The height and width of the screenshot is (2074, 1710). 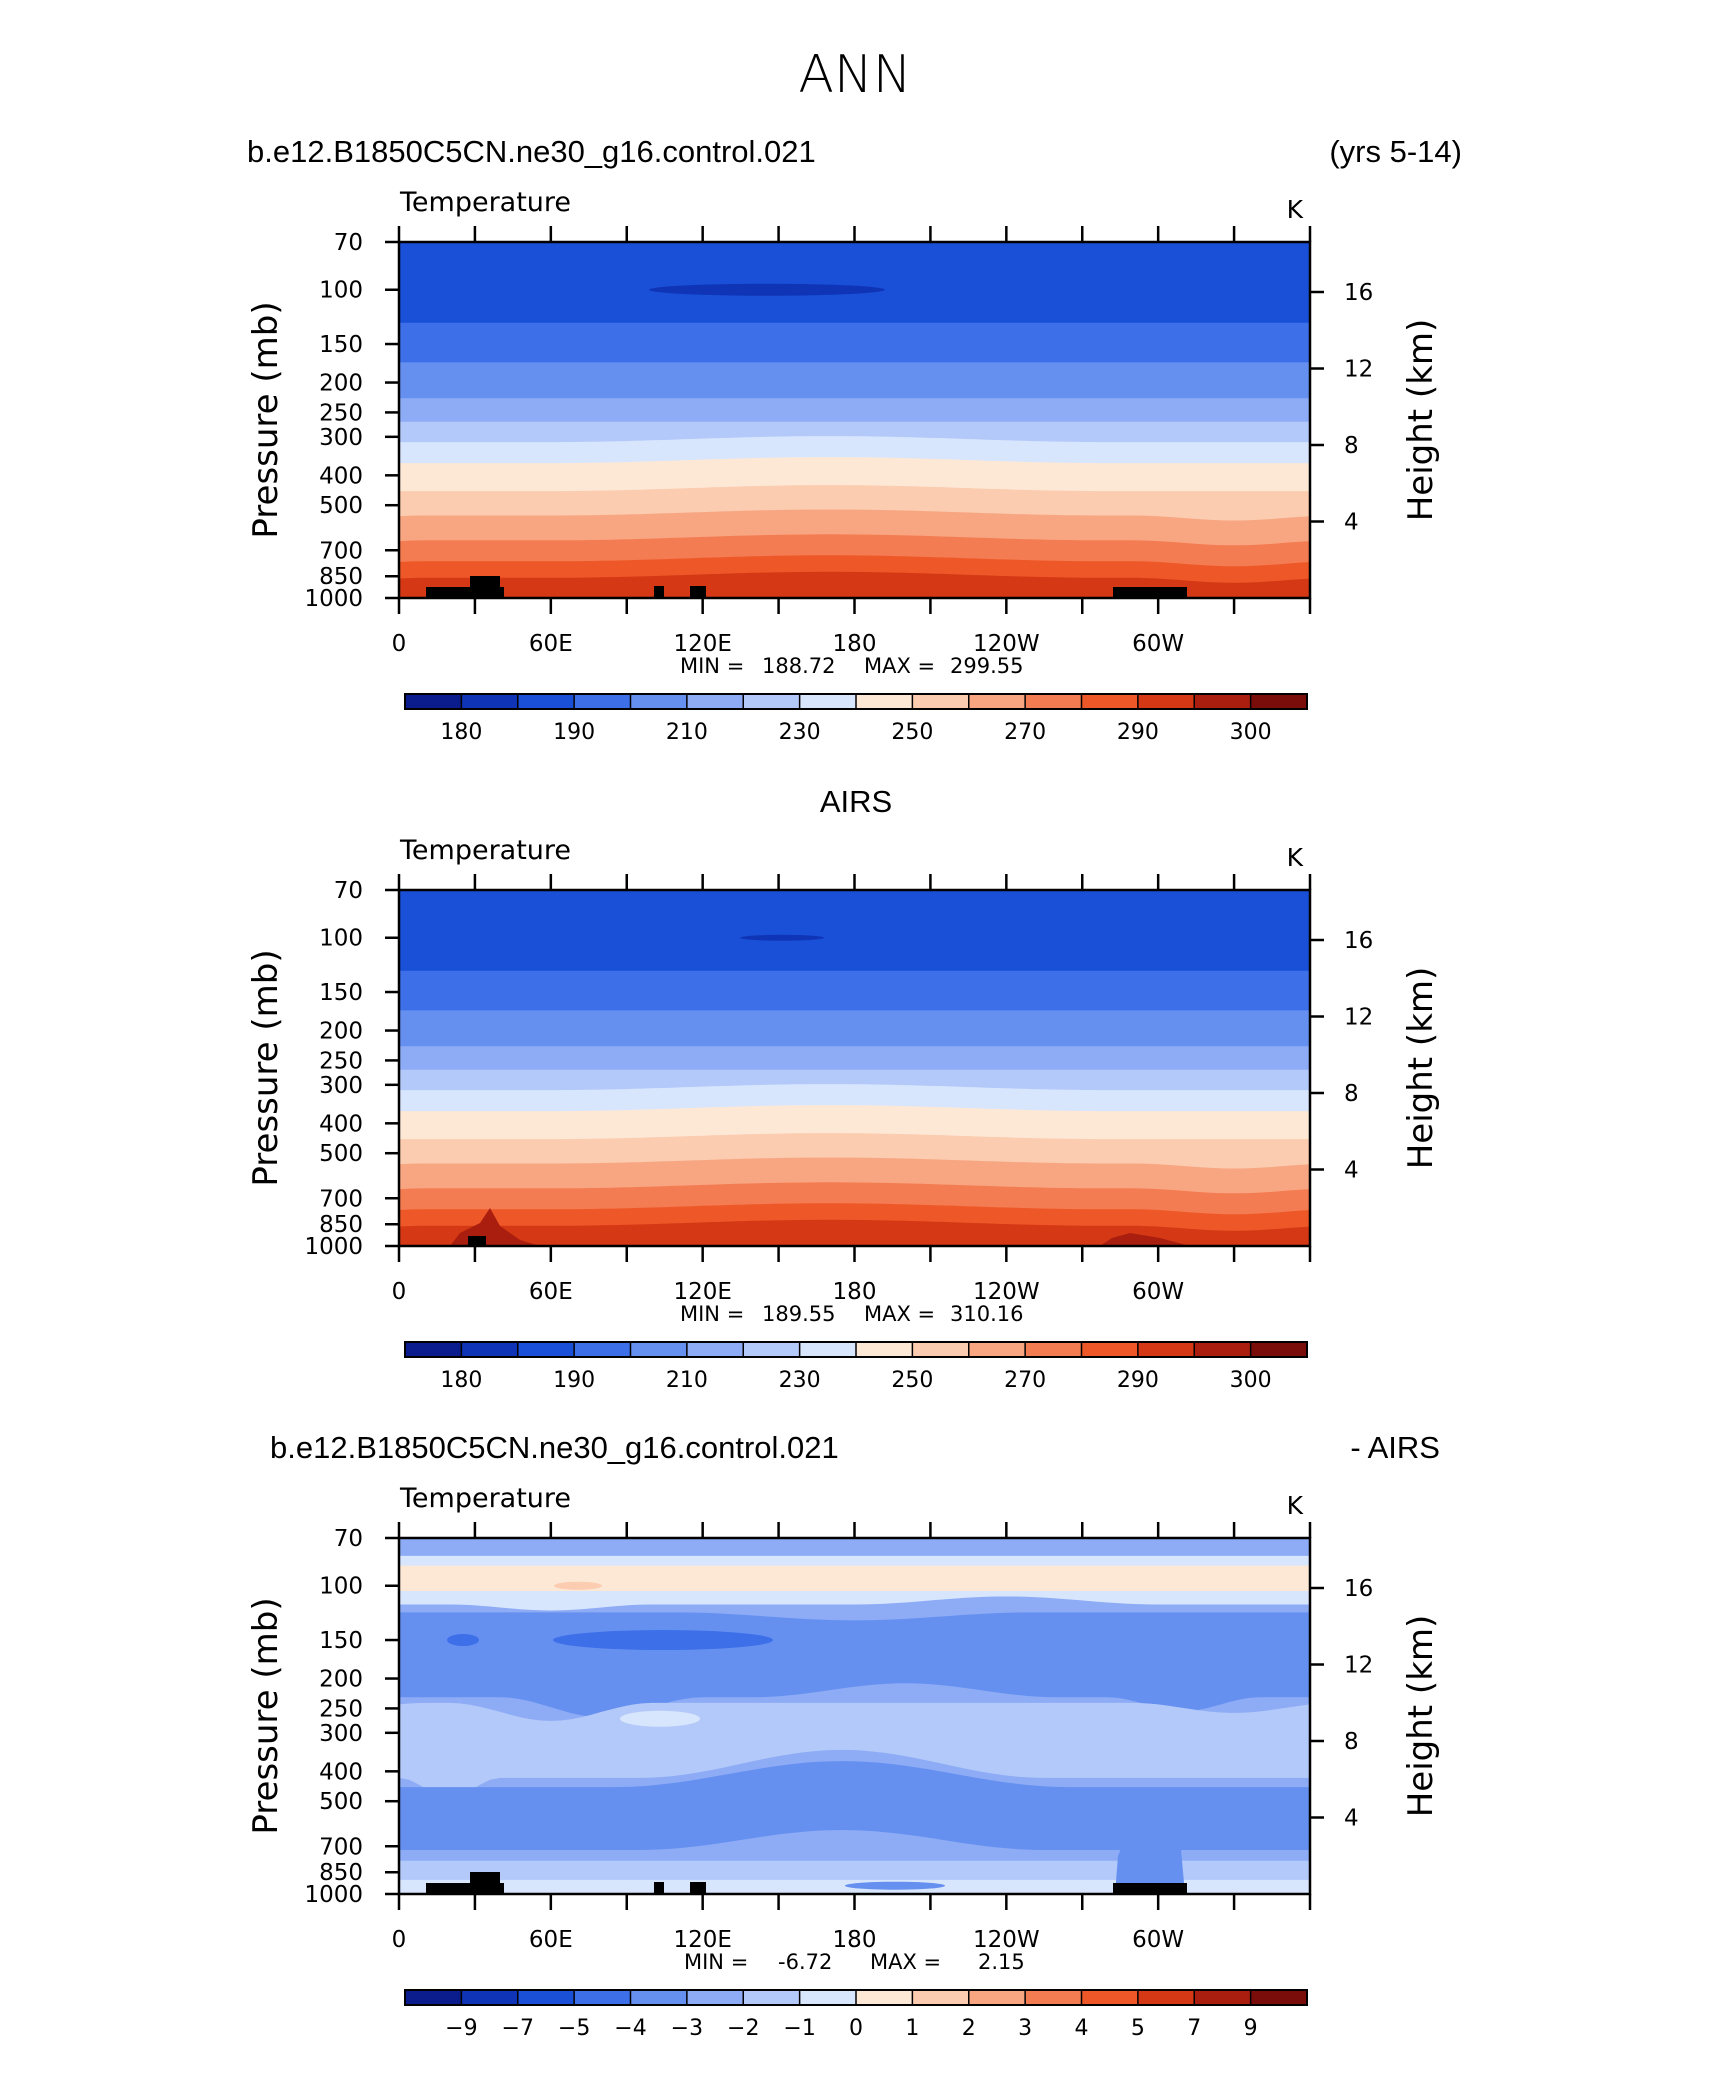 I want to click on pressure-tick-label: 70, so click(x=348, y=1539).